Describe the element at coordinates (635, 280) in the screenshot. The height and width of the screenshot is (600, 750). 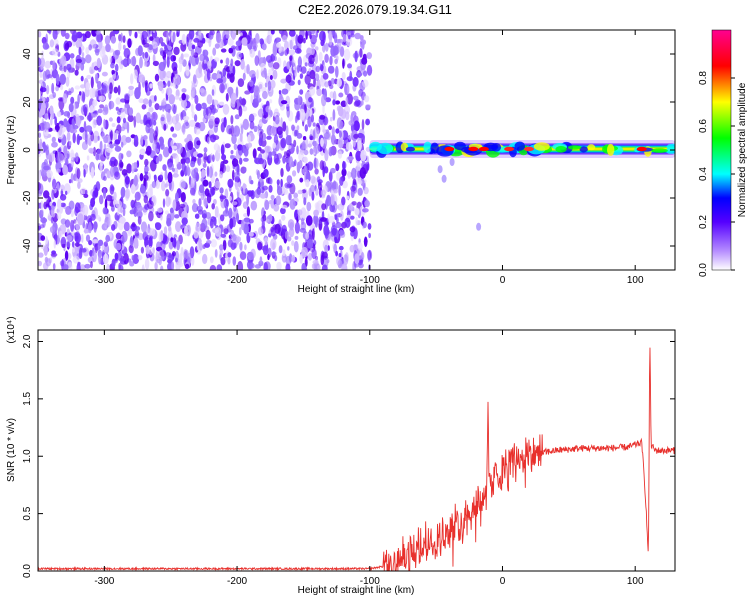
I see `x-tick-label: 100` at that location.